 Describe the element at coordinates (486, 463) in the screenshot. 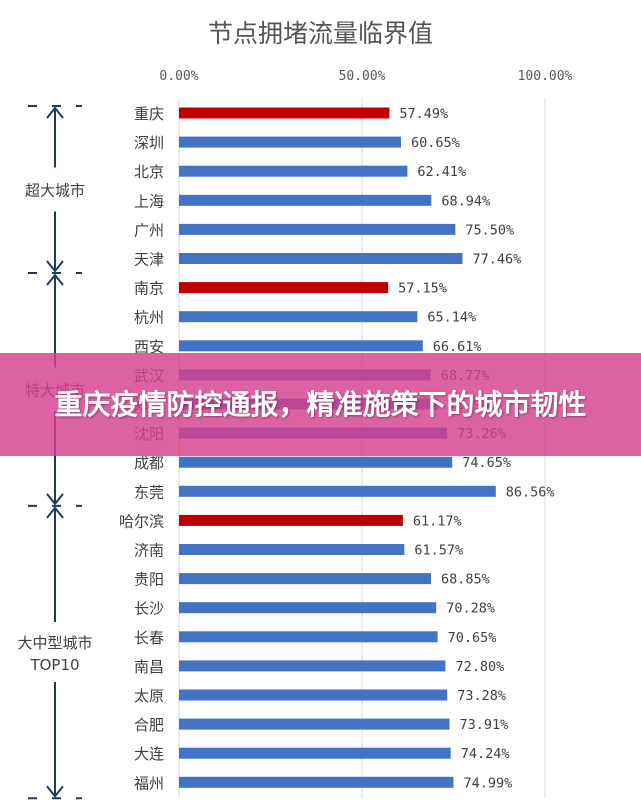

I see `data-label: 74.65%` at that location.